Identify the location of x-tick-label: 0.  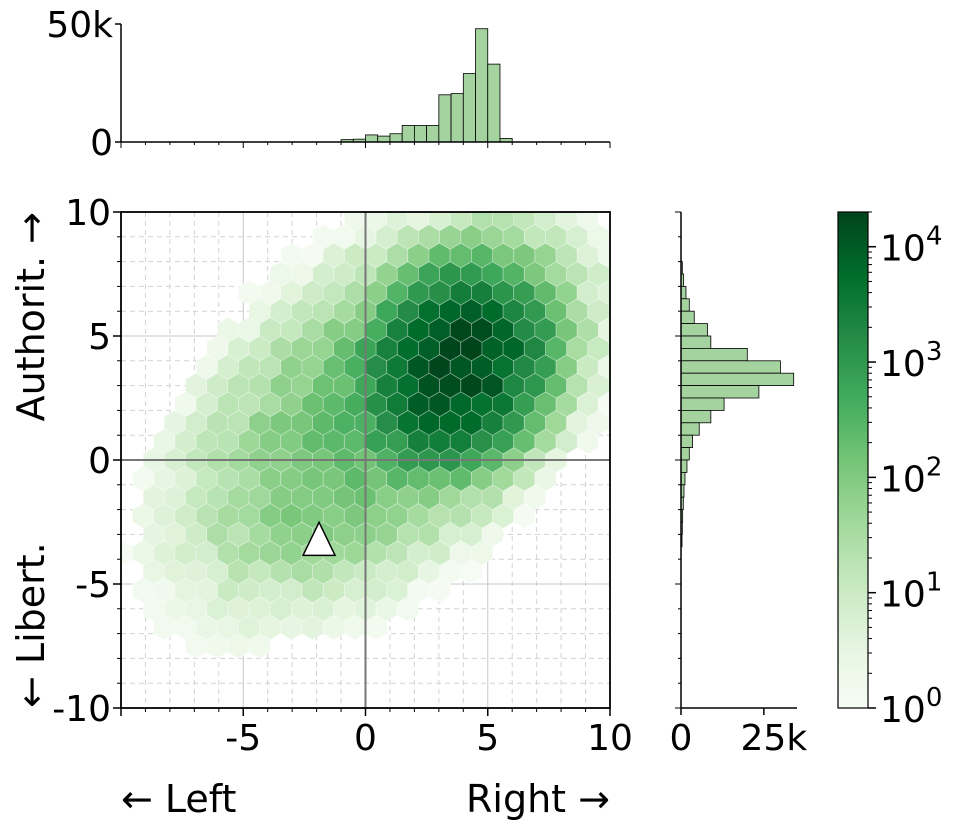
(365, 738).